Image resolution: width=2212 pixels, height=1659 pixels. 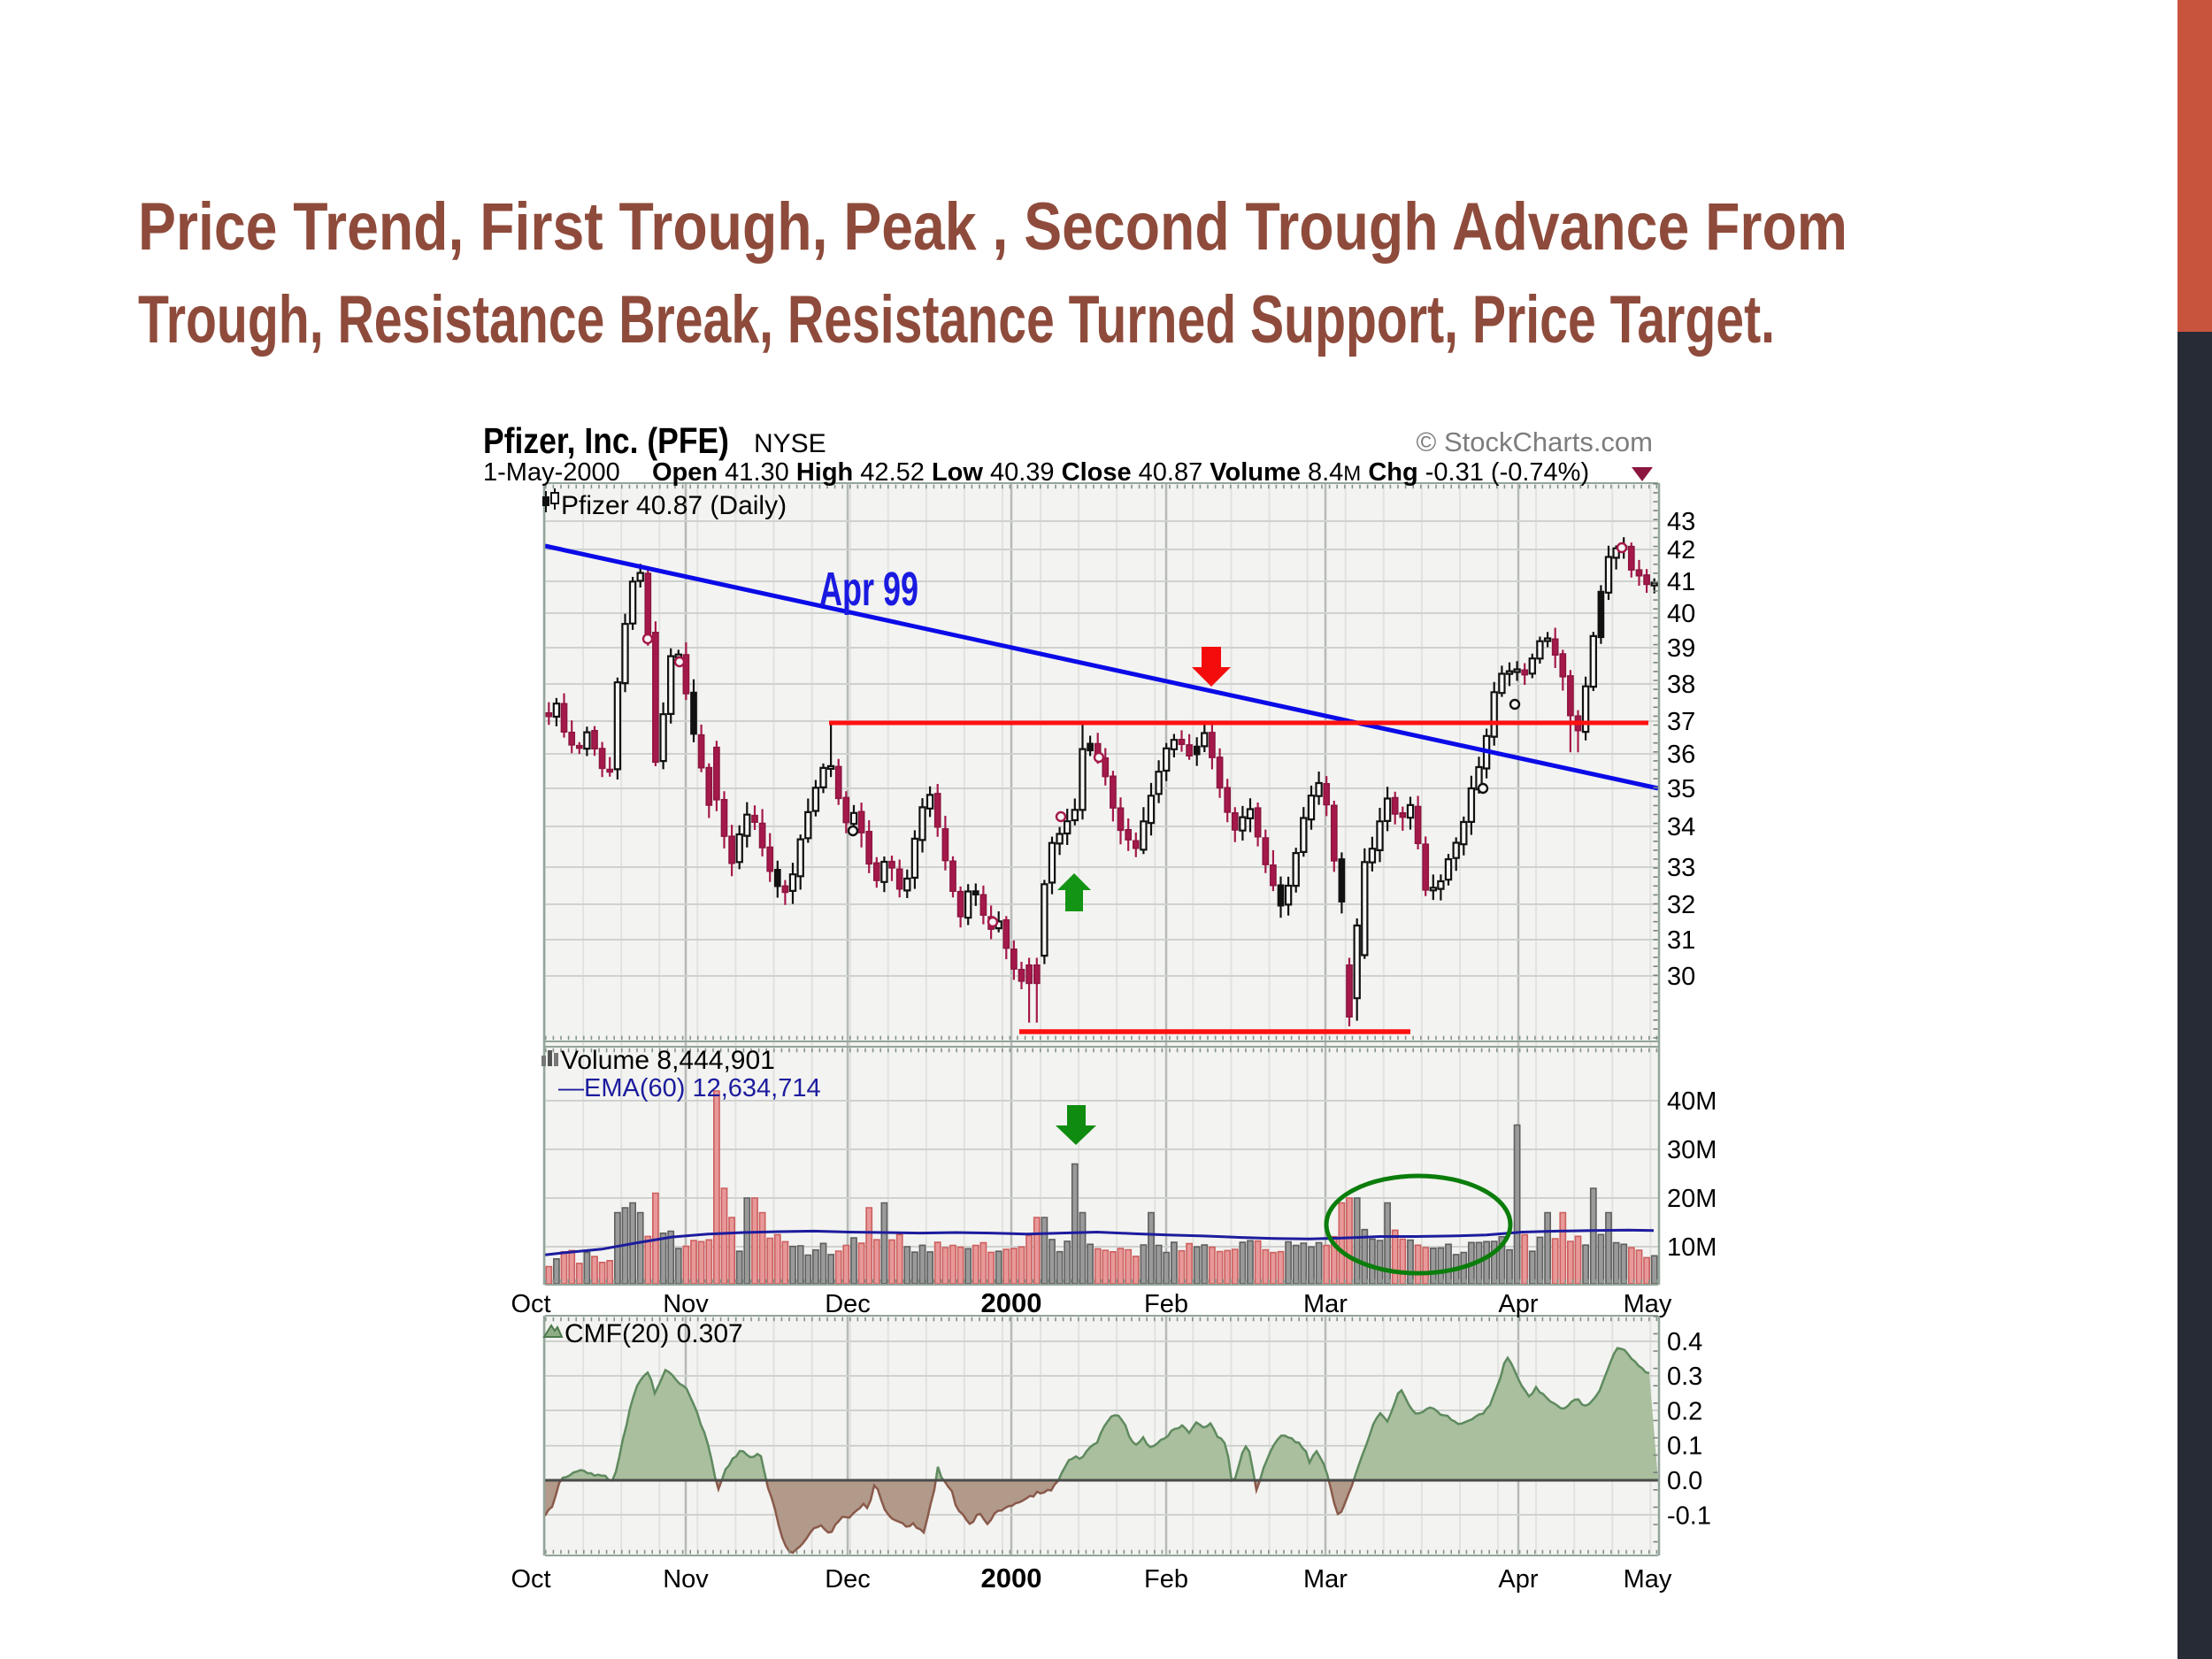 What do you see at coordinates (690, 1088) in the screenshot?
I see `svg-text: —EMA(60) 12,634,714` at bounding box center [690, 1088].